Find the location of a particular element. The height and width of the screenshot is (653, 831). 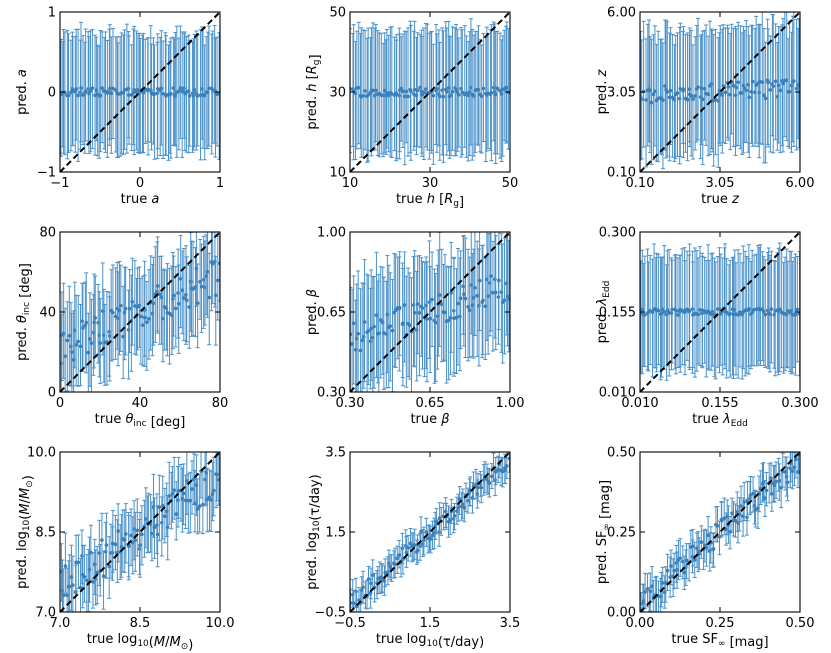

y-tick-label: 3.05 is located at coordinates (621, 93).